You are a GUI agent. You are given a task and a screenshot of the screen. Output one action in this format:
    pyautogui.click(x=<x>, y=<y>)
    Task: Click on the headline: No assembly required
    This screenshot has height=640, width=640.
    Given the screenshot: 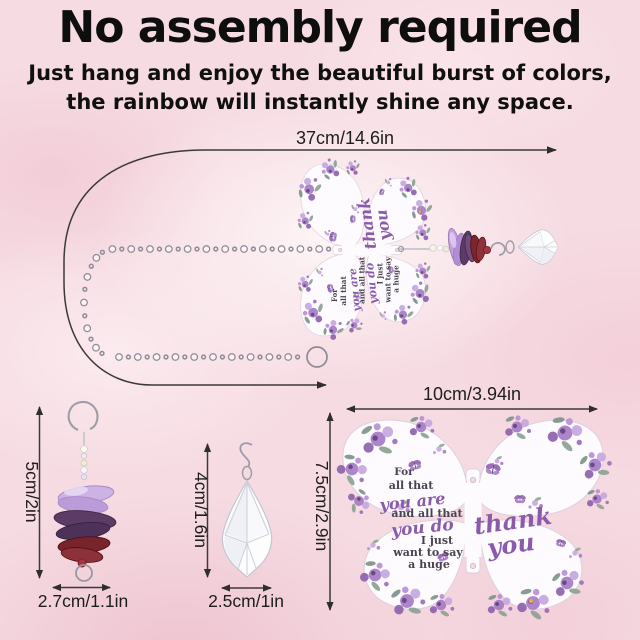 What is the action you would take?
    pyautogui.click(x=320, y=27)
    